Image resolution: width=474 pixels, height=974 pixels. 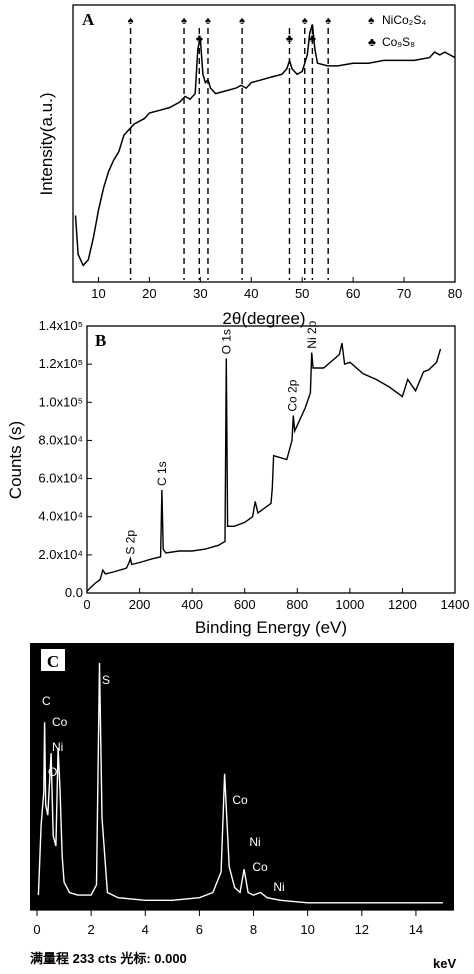 I want to click on x-tick-label: 1400, so click(x=455, y=604).